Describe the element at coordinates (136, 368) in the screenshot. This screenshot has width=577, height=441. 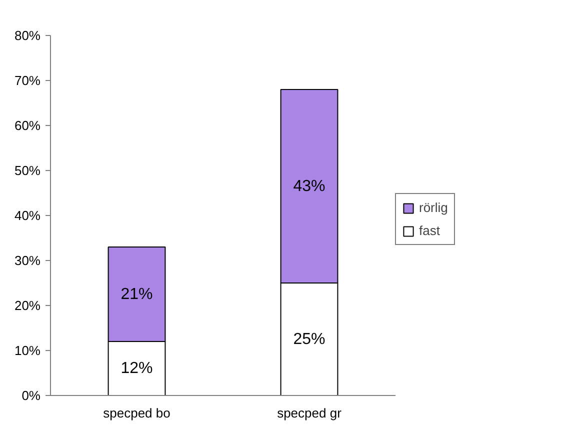
I see `data-label: 12%` at that location.